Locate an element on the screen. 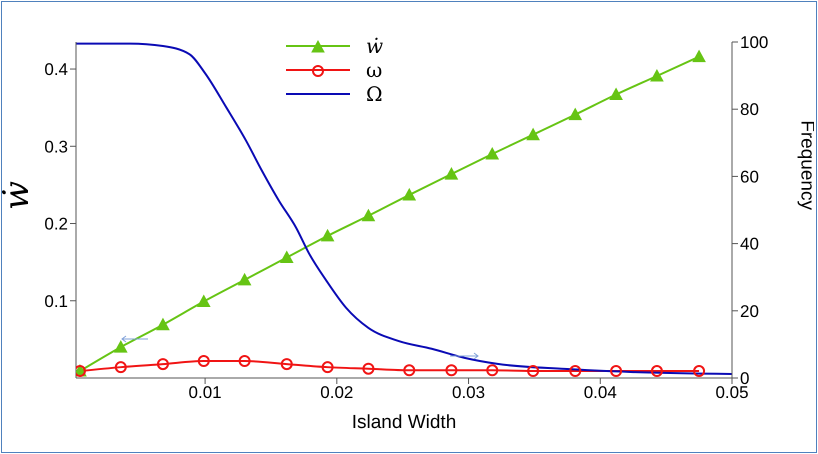 The height and width of the screenshot is (454, 818). y2-tick-label: 80 is located at coordinates (749, 110).